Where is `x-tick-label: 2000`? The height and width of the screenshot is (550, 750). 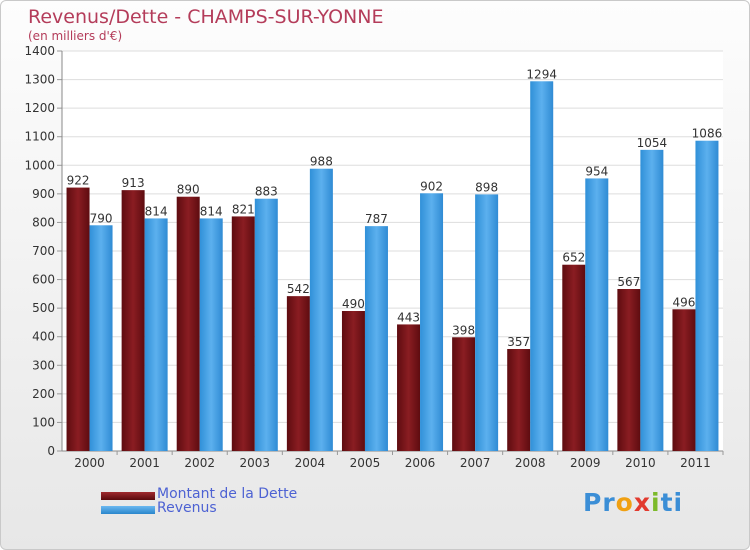 x-tick-label: 2000 is located at coordinates (89, 463).